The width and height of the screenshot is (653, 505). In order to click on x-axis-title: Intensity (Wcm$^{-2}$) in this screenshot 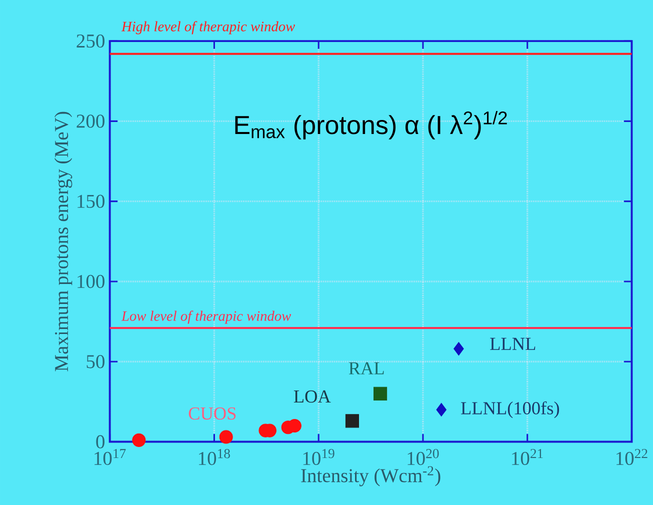, I will do `click(370, 476)`.